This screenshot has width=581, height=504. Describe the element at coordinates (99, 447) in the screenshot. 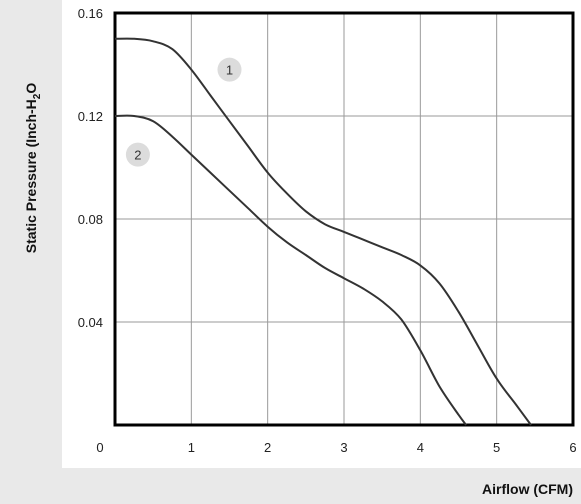

I see `x-tick-label: 0` at that location.